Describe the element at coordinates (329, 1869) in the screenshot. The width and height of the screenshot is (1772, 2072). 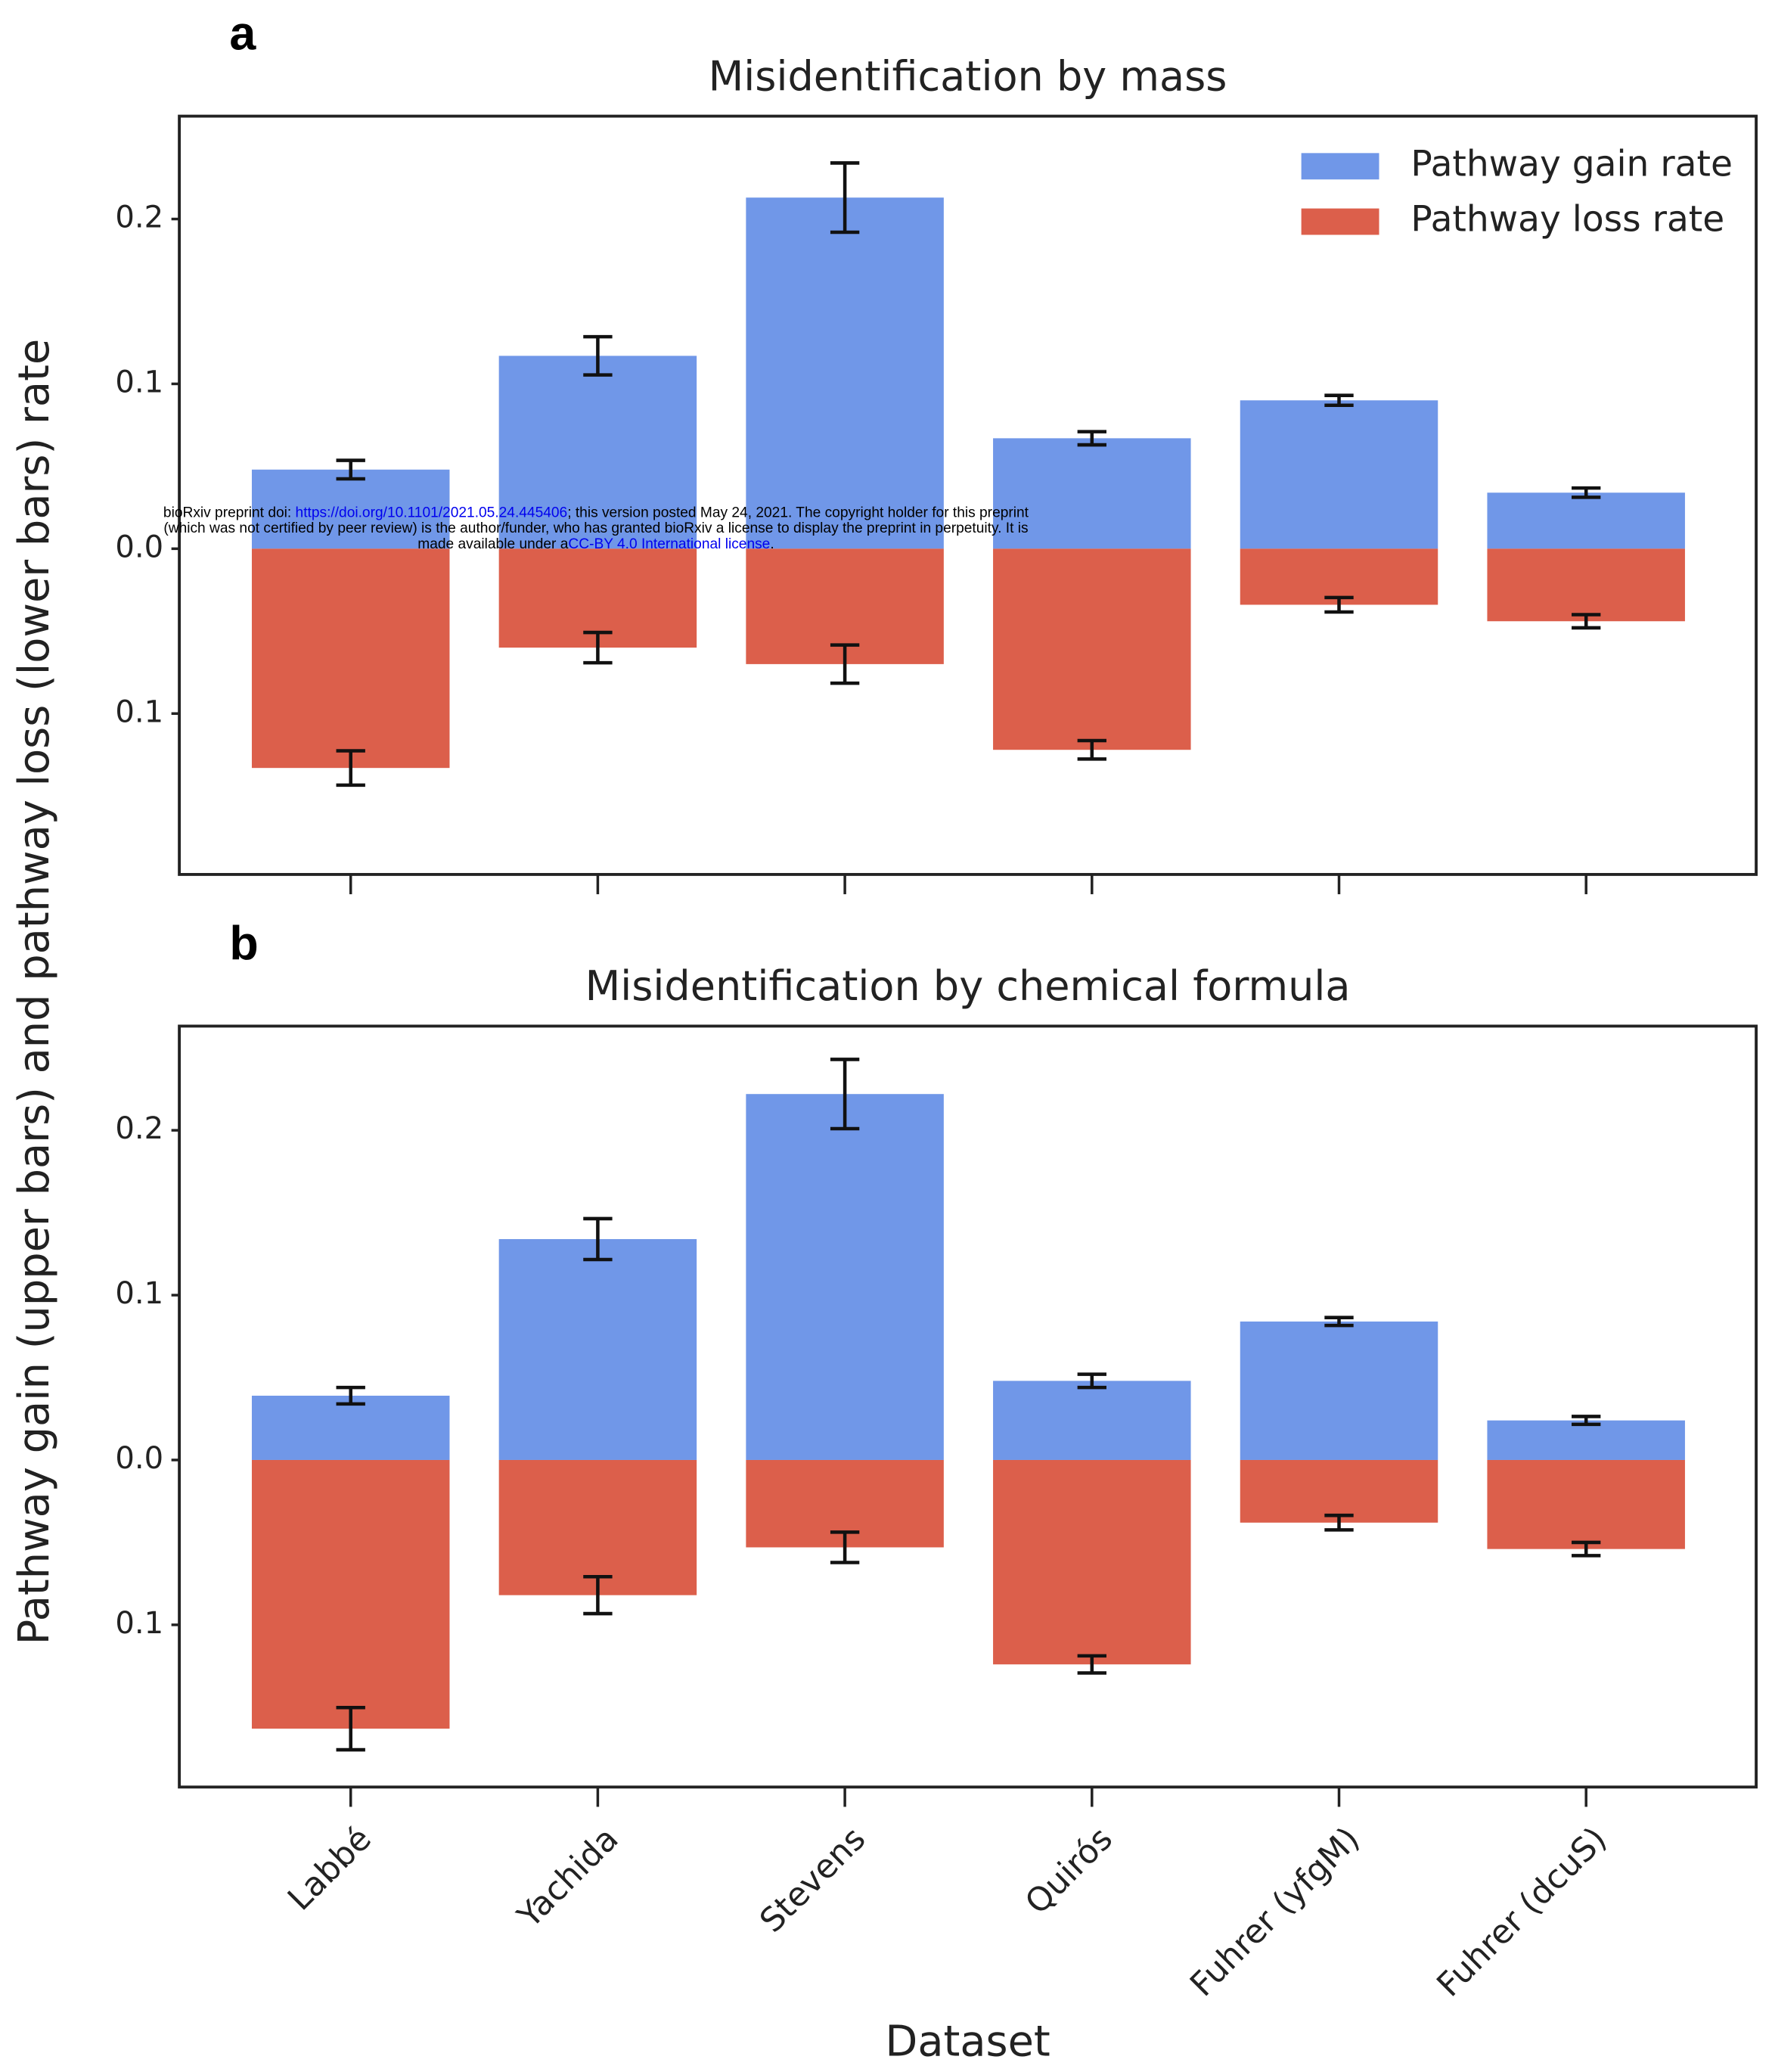
I see `x-tick-label: Labbé` at that location.